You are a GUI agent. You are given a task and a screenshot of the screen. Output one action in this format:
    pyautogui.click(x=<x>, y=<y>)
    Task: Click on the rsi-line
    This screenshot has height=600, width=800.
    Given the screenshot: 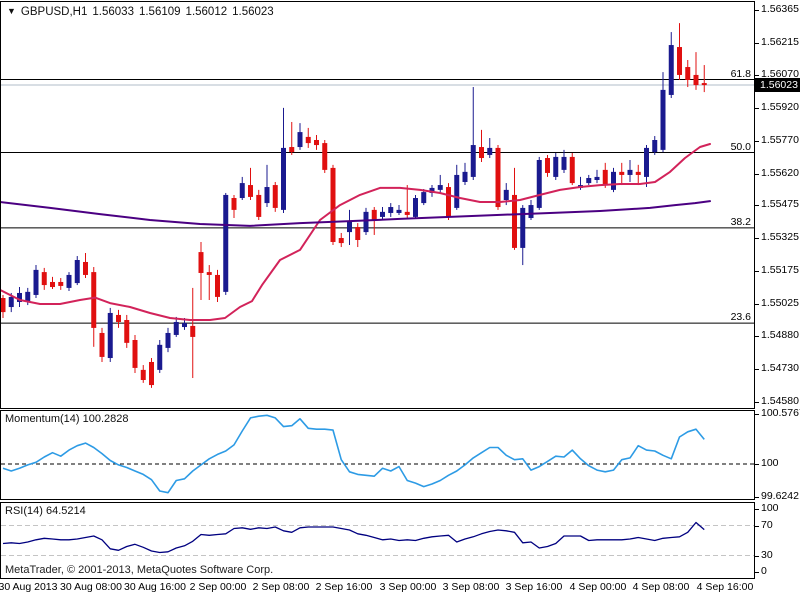 What is the action you would take?
    pyautogui.click(x=353, y=537)
    